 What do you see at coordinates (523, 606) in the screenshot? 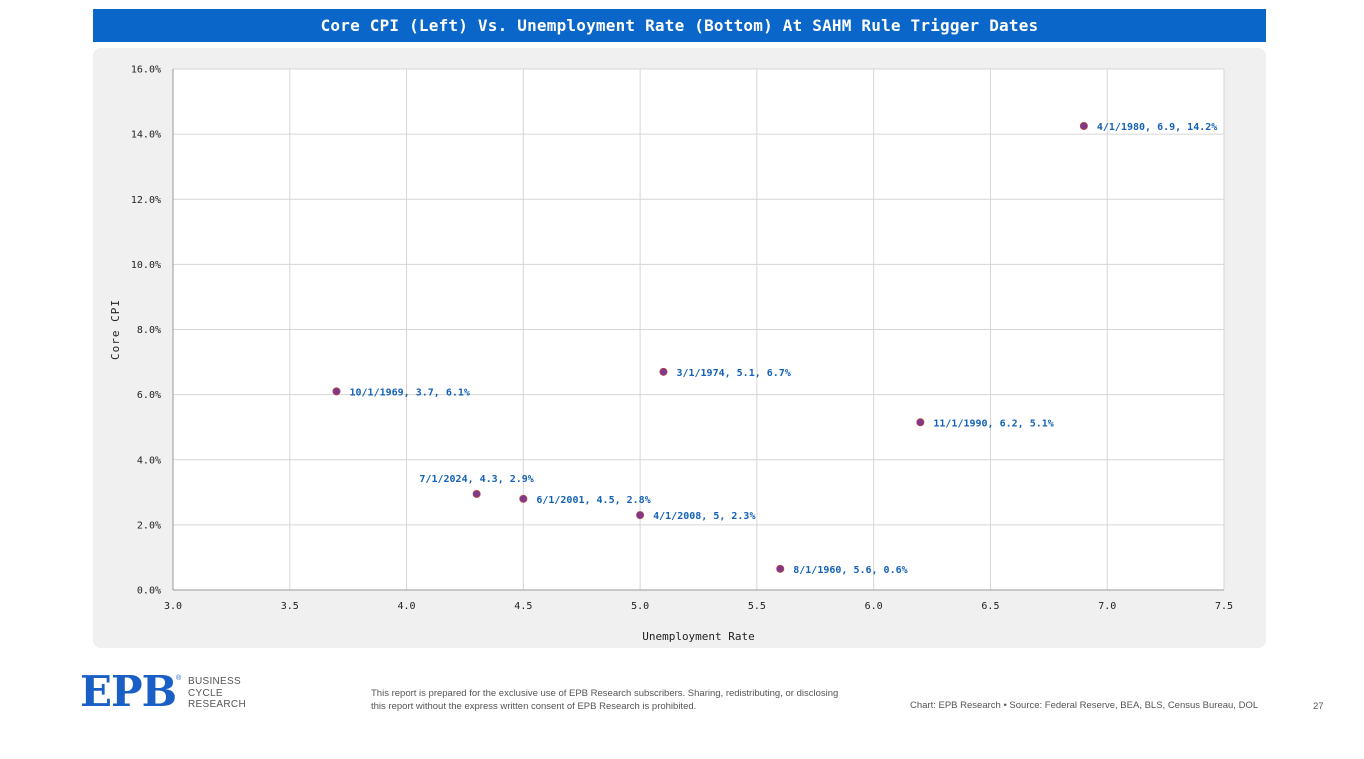
I see `x-tick-label: 4.5` at bounding box center [523, 606].